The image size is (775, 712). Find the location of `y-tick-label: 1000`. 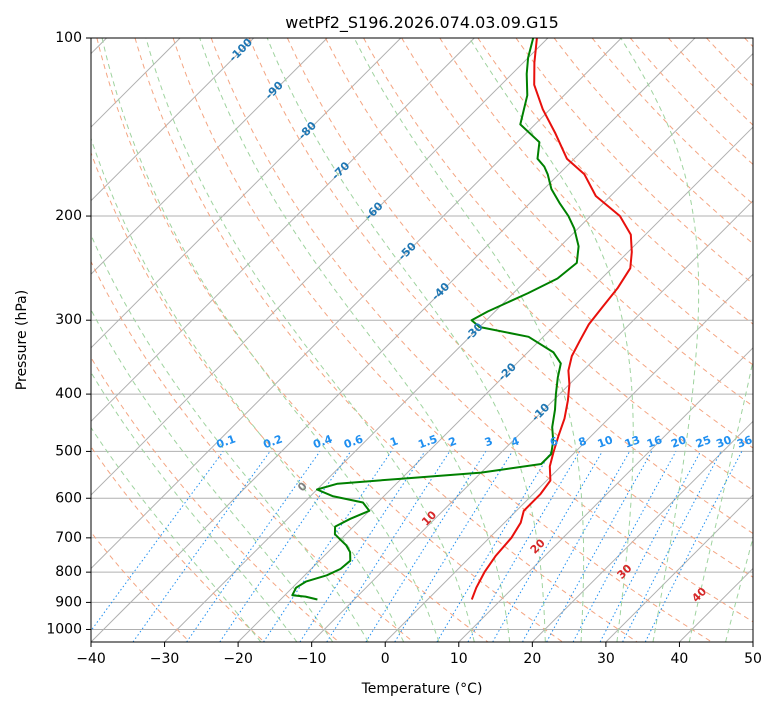

y-tick-label: 1000 is located at coordinates (64, 629).